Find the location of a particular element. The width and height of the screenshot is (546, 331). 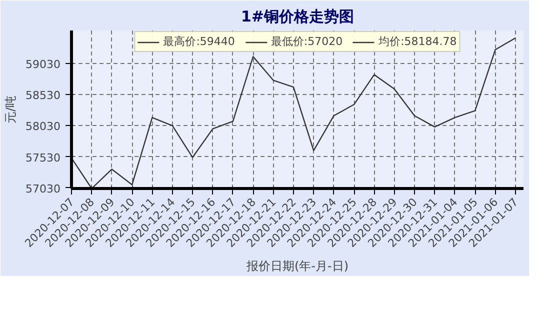

y-tick-label: 57030 is located at coordinates (43, 189).